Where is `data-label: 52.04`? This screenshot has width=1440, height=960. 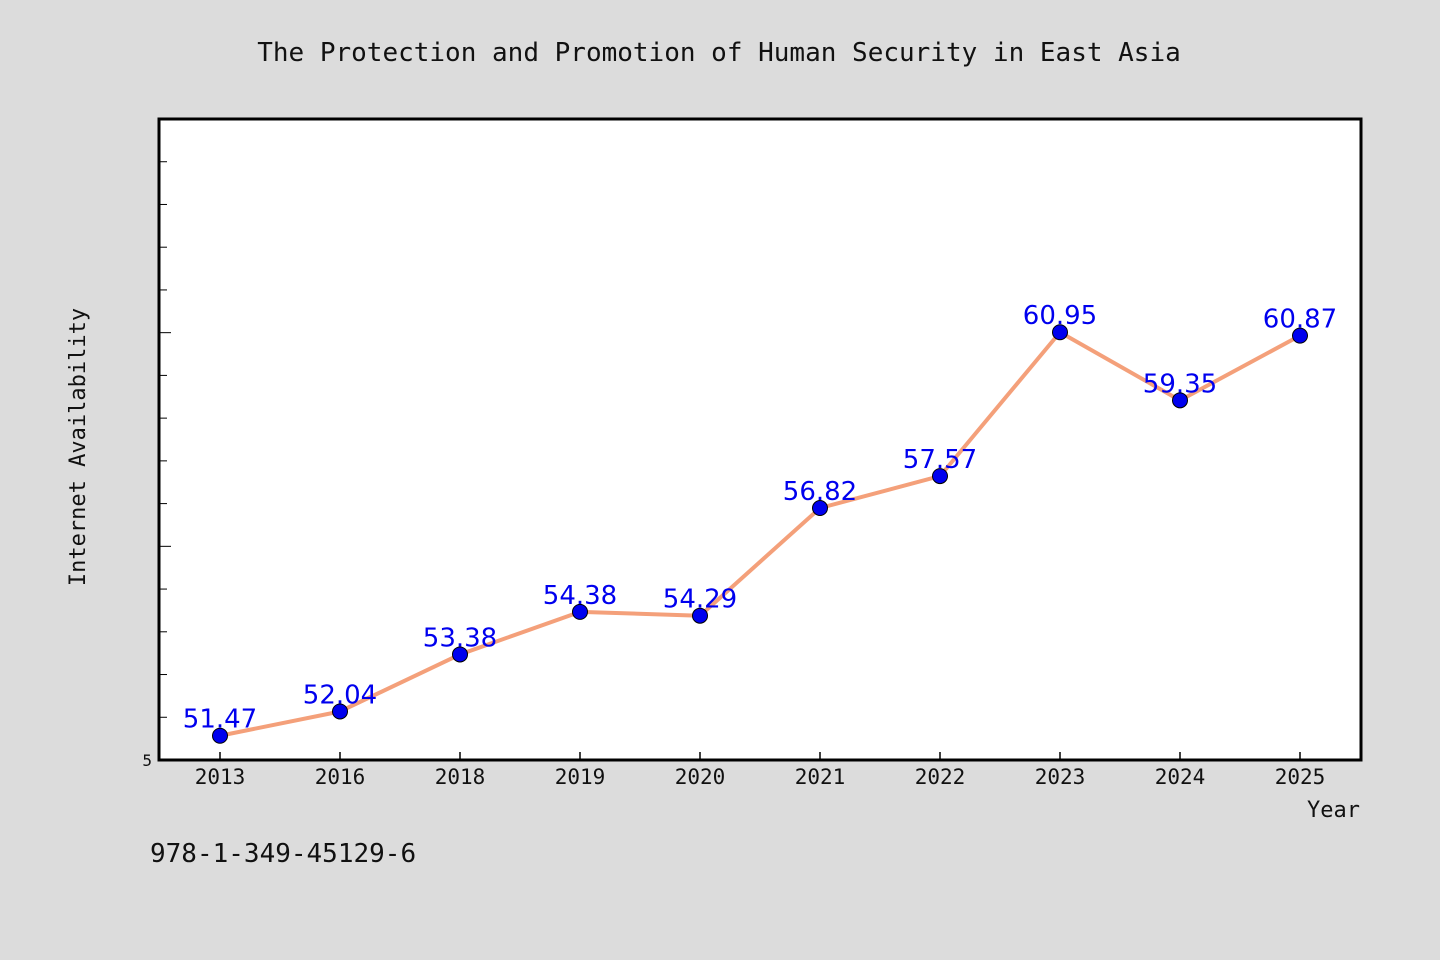
data-label: 52.04 is located at coordinates (340, 695).